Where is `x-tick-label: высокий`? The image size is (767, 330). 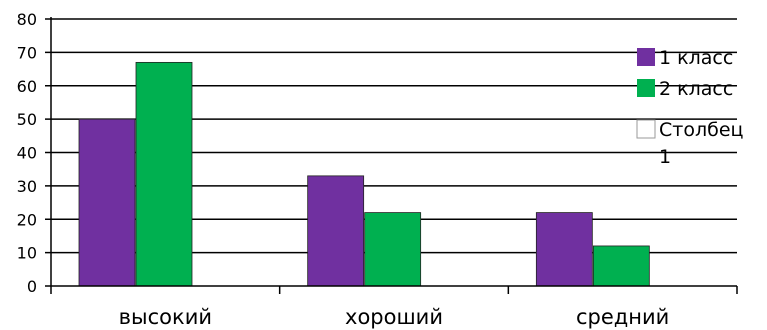
x-tick-label: высокий is located at coordinates (165, 317).